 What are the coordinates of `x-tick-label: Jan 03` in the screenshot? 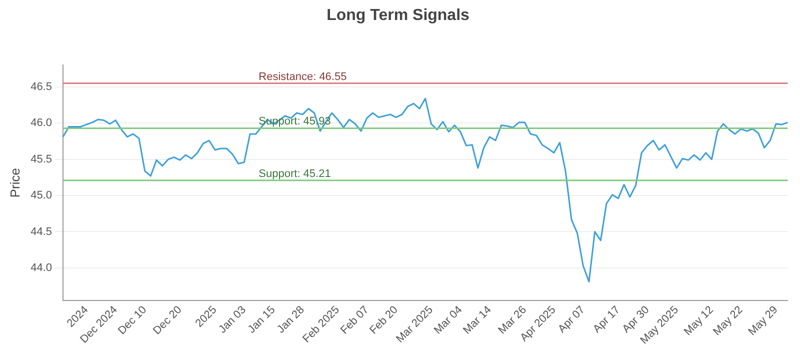 It's located at (232, 320).